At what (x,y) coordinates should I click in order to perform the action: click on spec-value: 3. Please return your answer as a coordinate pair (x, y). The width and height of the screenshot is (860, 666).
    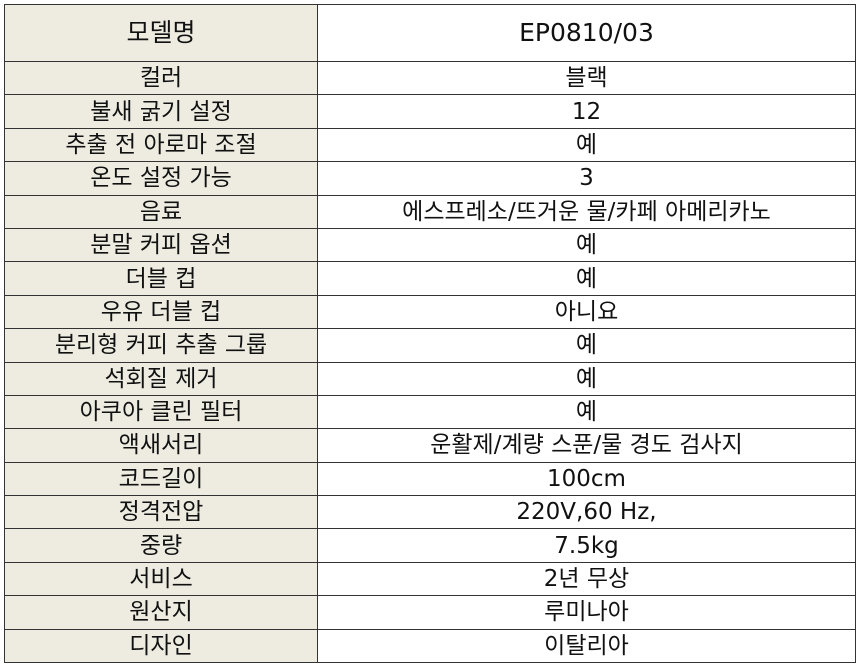
    Looking at the image, I should click on (586, 178).